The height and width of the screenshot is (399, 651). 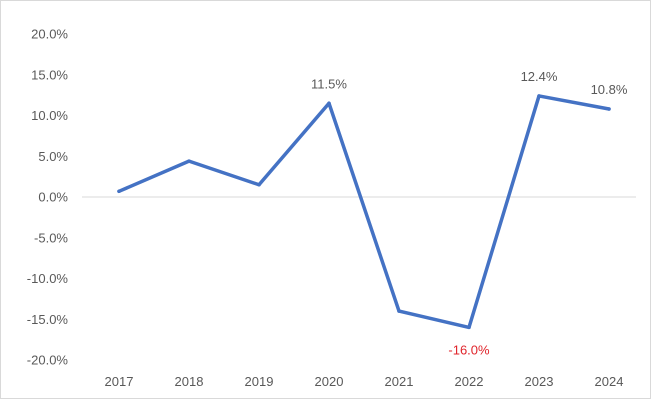 What do you see at coordinates (259, 381) in the screenshot?
I see `x-tick-label: 2019` at bounding box center [259, 381].